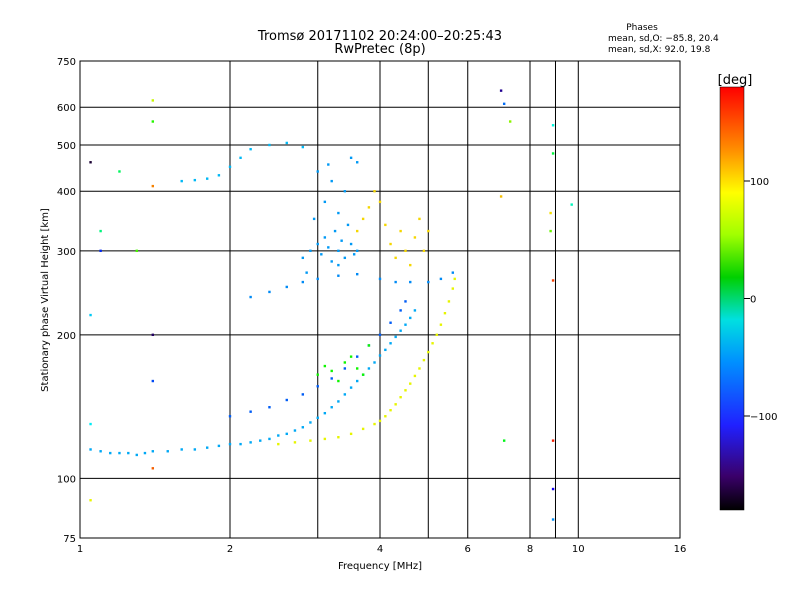 The height and width of the screenshot is (600, 800). Describe the element at coordinates (45, 300) in the screenshot. I see `y-axis-label: Stationary phase Virtual Height [km]` at that location.